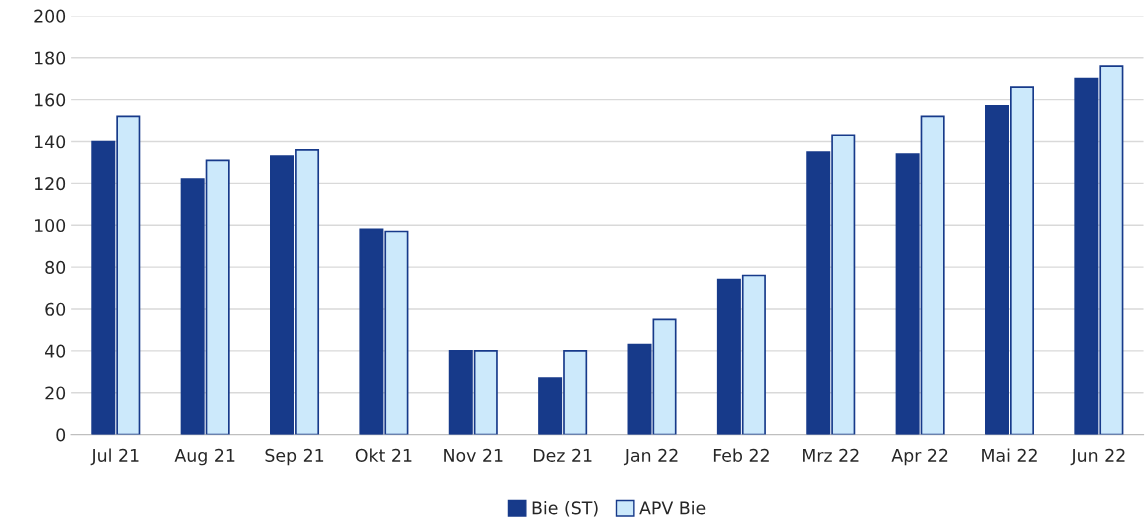  Describe the element at coordinates (50, 100) in the screenshot. I see `y-tick-label: 160` at that location.